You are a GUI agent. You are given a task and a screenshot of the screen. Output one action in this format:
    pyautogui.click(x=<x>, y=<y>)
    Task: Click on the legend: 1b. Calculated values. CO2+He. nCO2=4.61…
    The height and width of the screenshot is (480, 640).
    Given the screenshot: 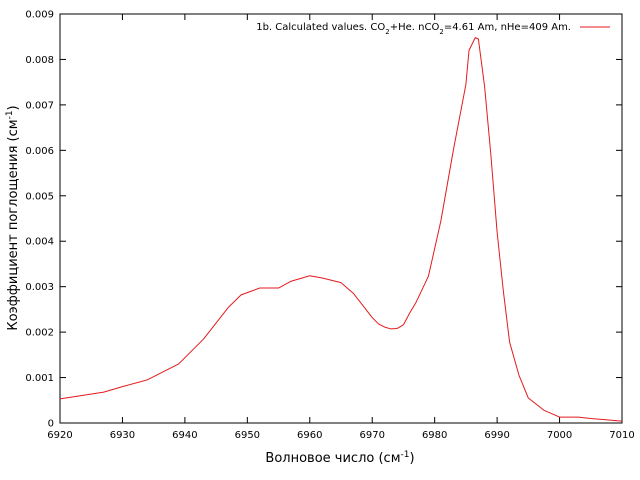 What is the action you would take?
    pyautogui.click(x=433, y=29)
    